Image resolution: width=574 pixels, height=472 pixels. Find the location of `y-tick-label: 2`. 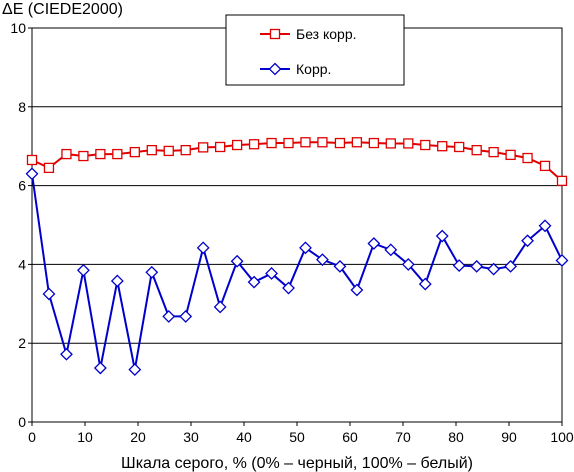

y-tick-label: 2 is located at coordinates (22, 343).